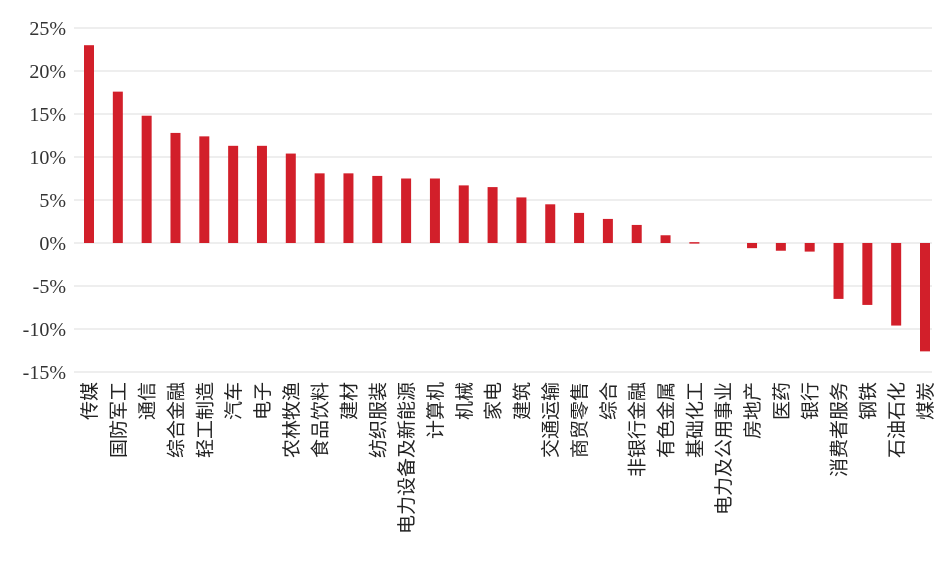 This screenshot has height=574, width=936. What do you see at coordinates (119, 420) in the screenshot?
I see `x-category-label: 国防军工` at bounding box center [119, 420].